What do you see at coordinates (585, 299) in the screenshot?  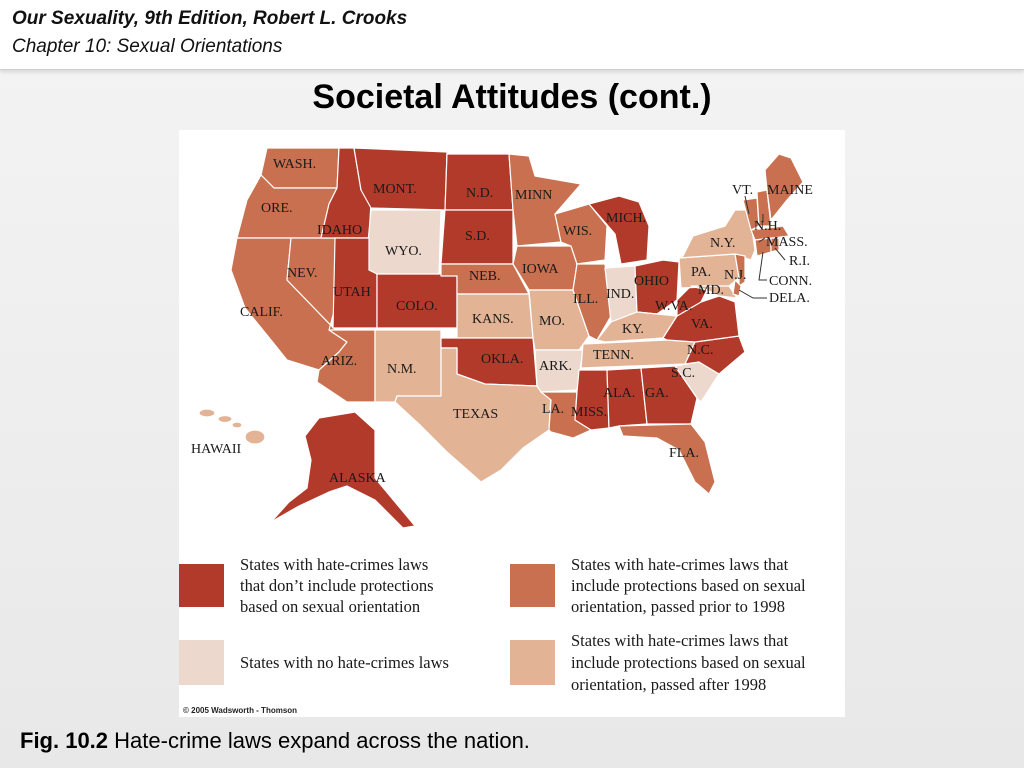 I see `label-ill: ILL.` at bounding box center [585, 299].